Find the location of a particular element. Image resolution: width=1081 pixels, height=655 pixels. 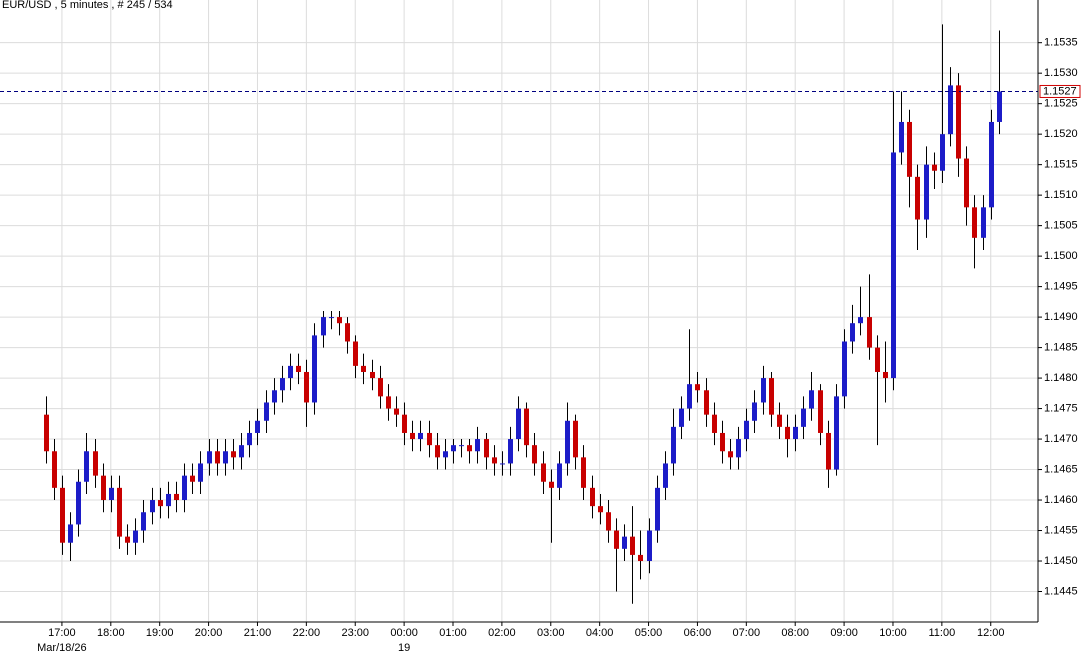

y-tick-label: 1.1505 is located at coordinates (1061, 226).